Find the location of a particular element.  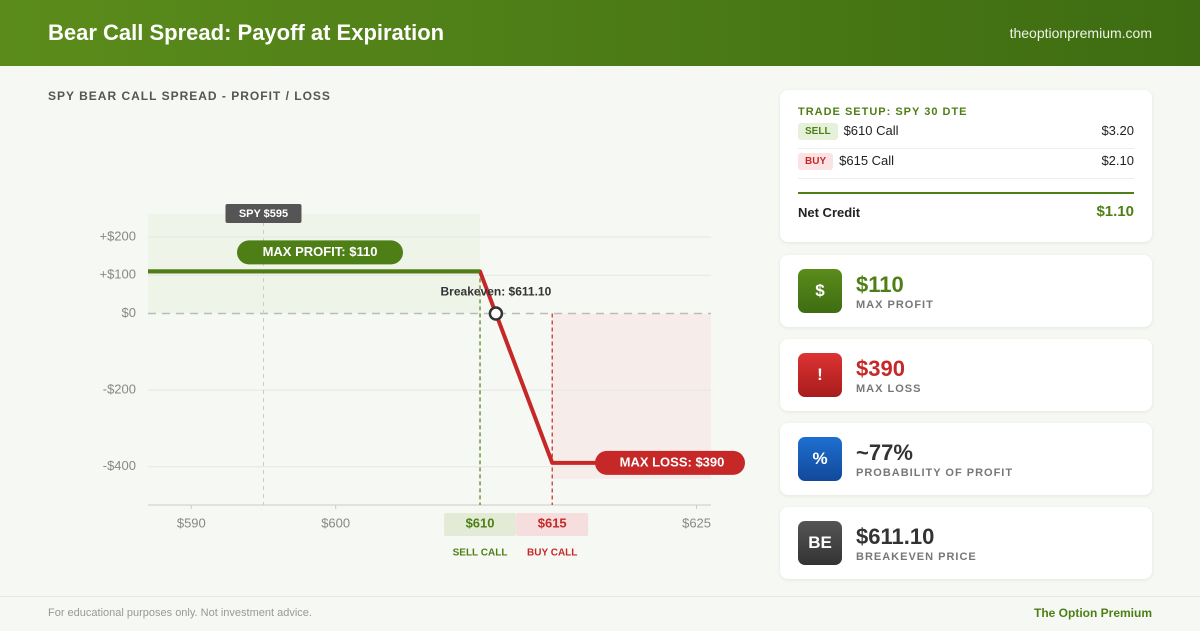

strike-caption: SELL CALL is located at coordinates (480, 553).